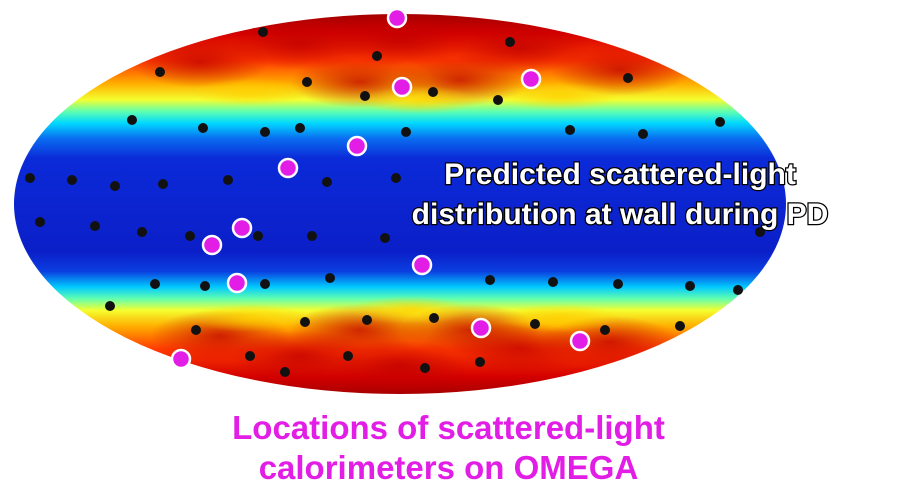 The width and height of the screenshot is (897, 488). Describe the element at coordinates (620, 214) in the screenshot. I see `map-title-line2: distribution at wall during PD` at that location.